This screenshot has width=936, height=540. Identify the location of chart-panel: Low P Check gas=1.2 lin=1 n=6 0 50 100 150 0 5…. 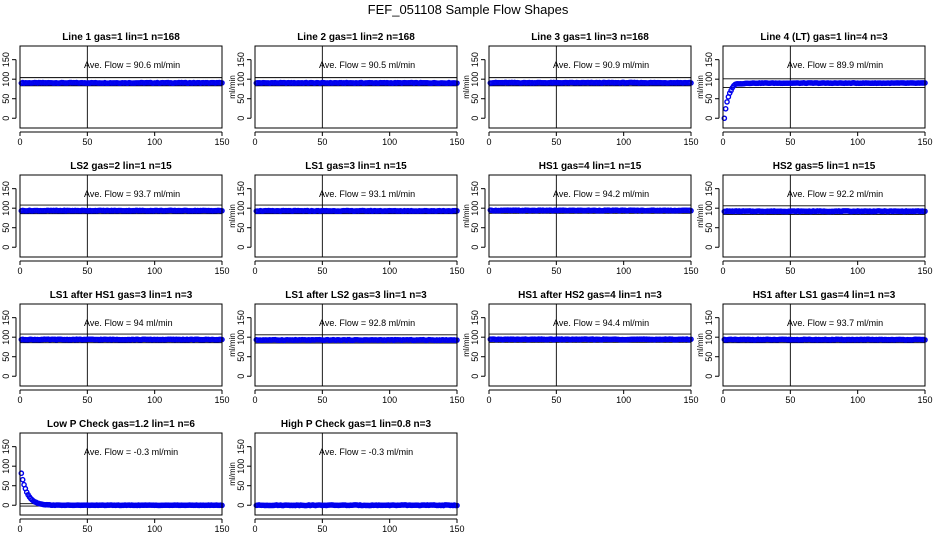
(115, 476).